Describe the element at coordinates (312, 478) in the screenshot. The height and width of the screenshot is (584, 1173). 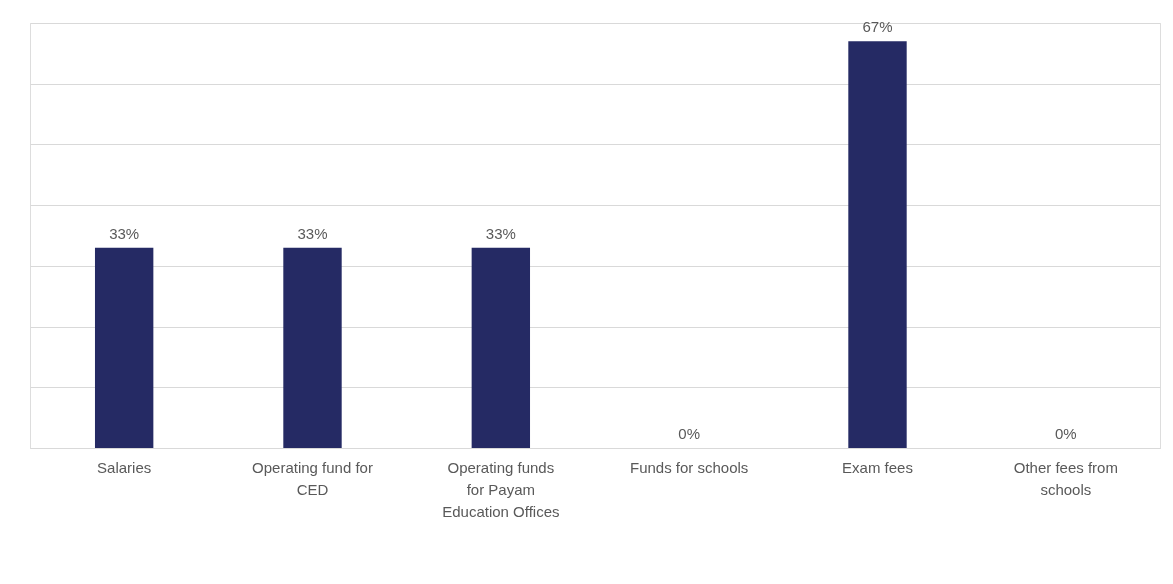
I see `x-tick-label: Operating fund for CED` at that location.